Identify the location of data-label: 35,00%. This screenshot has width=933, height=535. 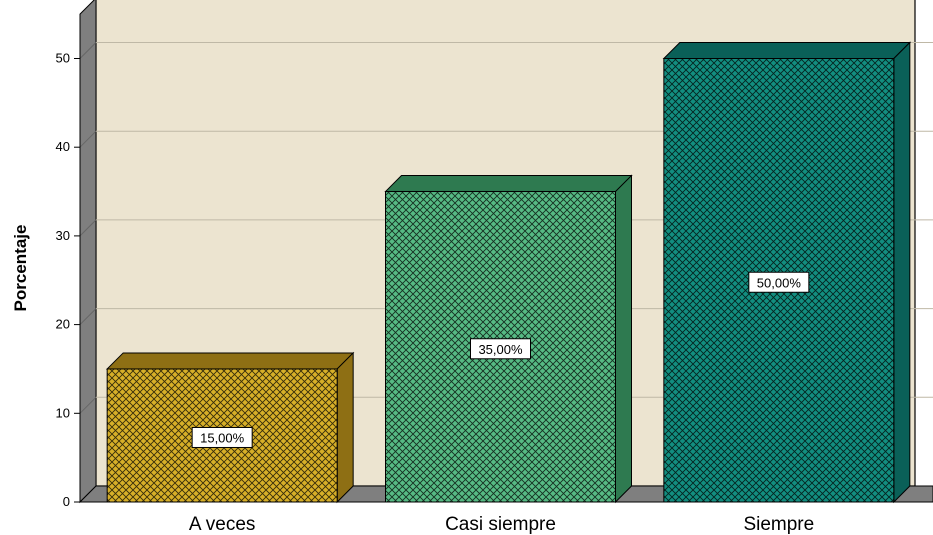
(500, 349).